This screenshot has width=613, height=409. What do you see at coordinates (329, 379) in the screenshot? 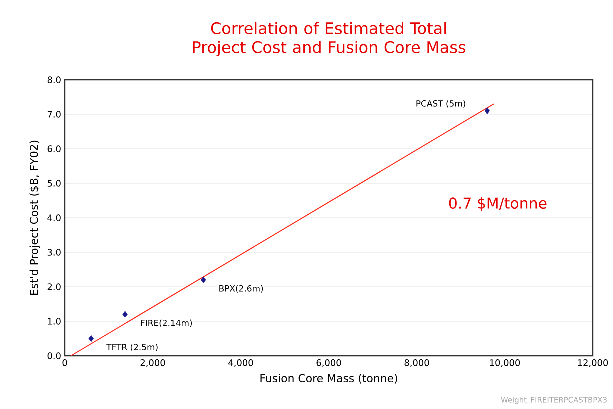
I see `x-axis-title: Fusion Core Mass (tonne)` at bounding box center [329, 379].